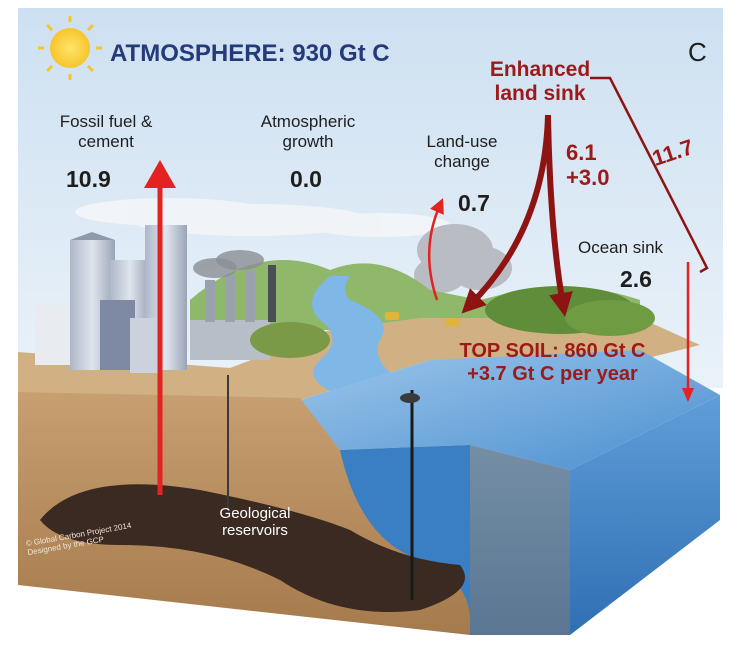  What do you see at coordinates (559, 215) in the screenshot?
I see `land-sink-arrow-right` at bounding box center [559, 215].